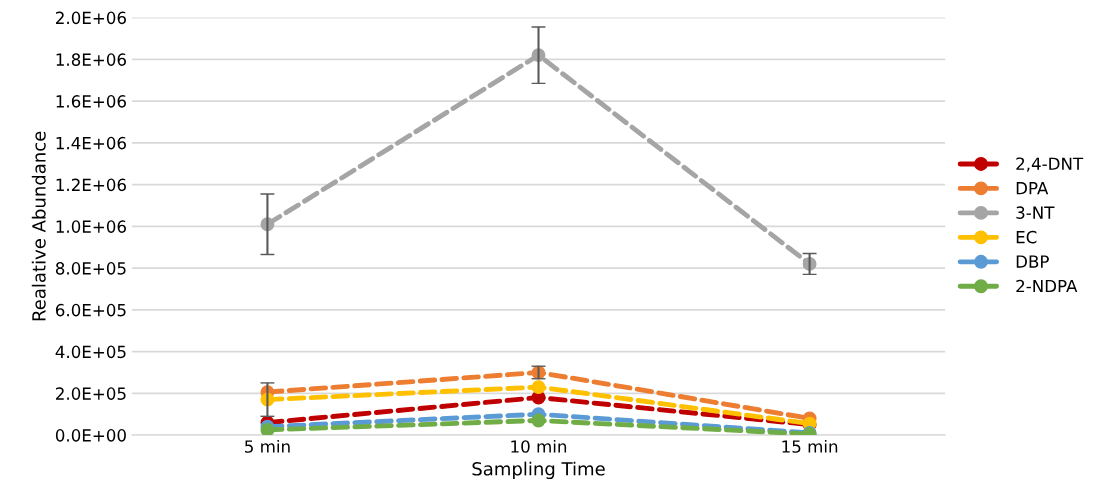 This screenshot has width=1099, height=503. I want to click on legend-label: EC, so click(1026, 237).